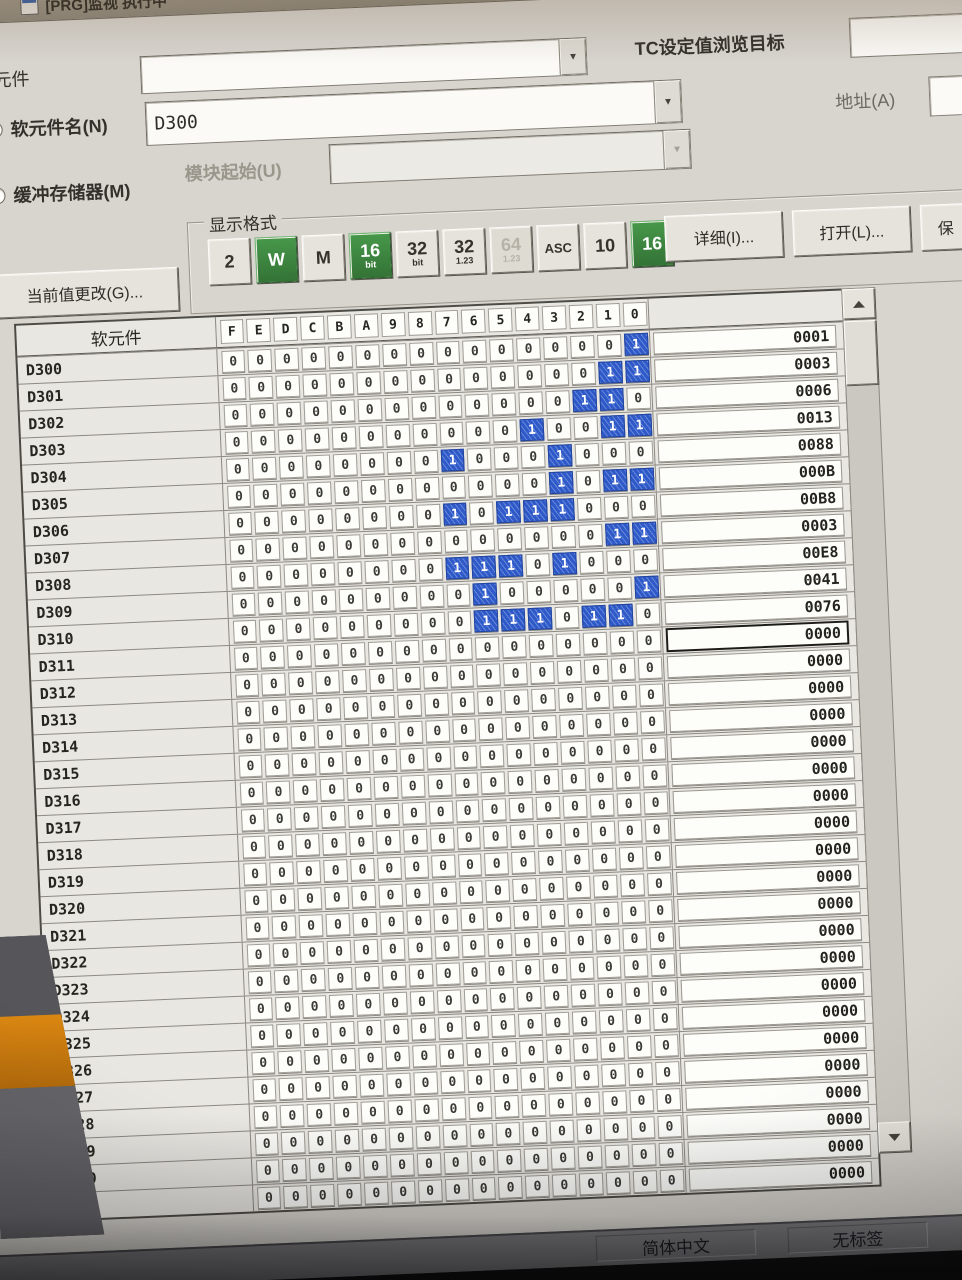  Describe the element at coordinates (370, 255) in the screenshot. I see `format-button-bit16: 16 bit` at that location.